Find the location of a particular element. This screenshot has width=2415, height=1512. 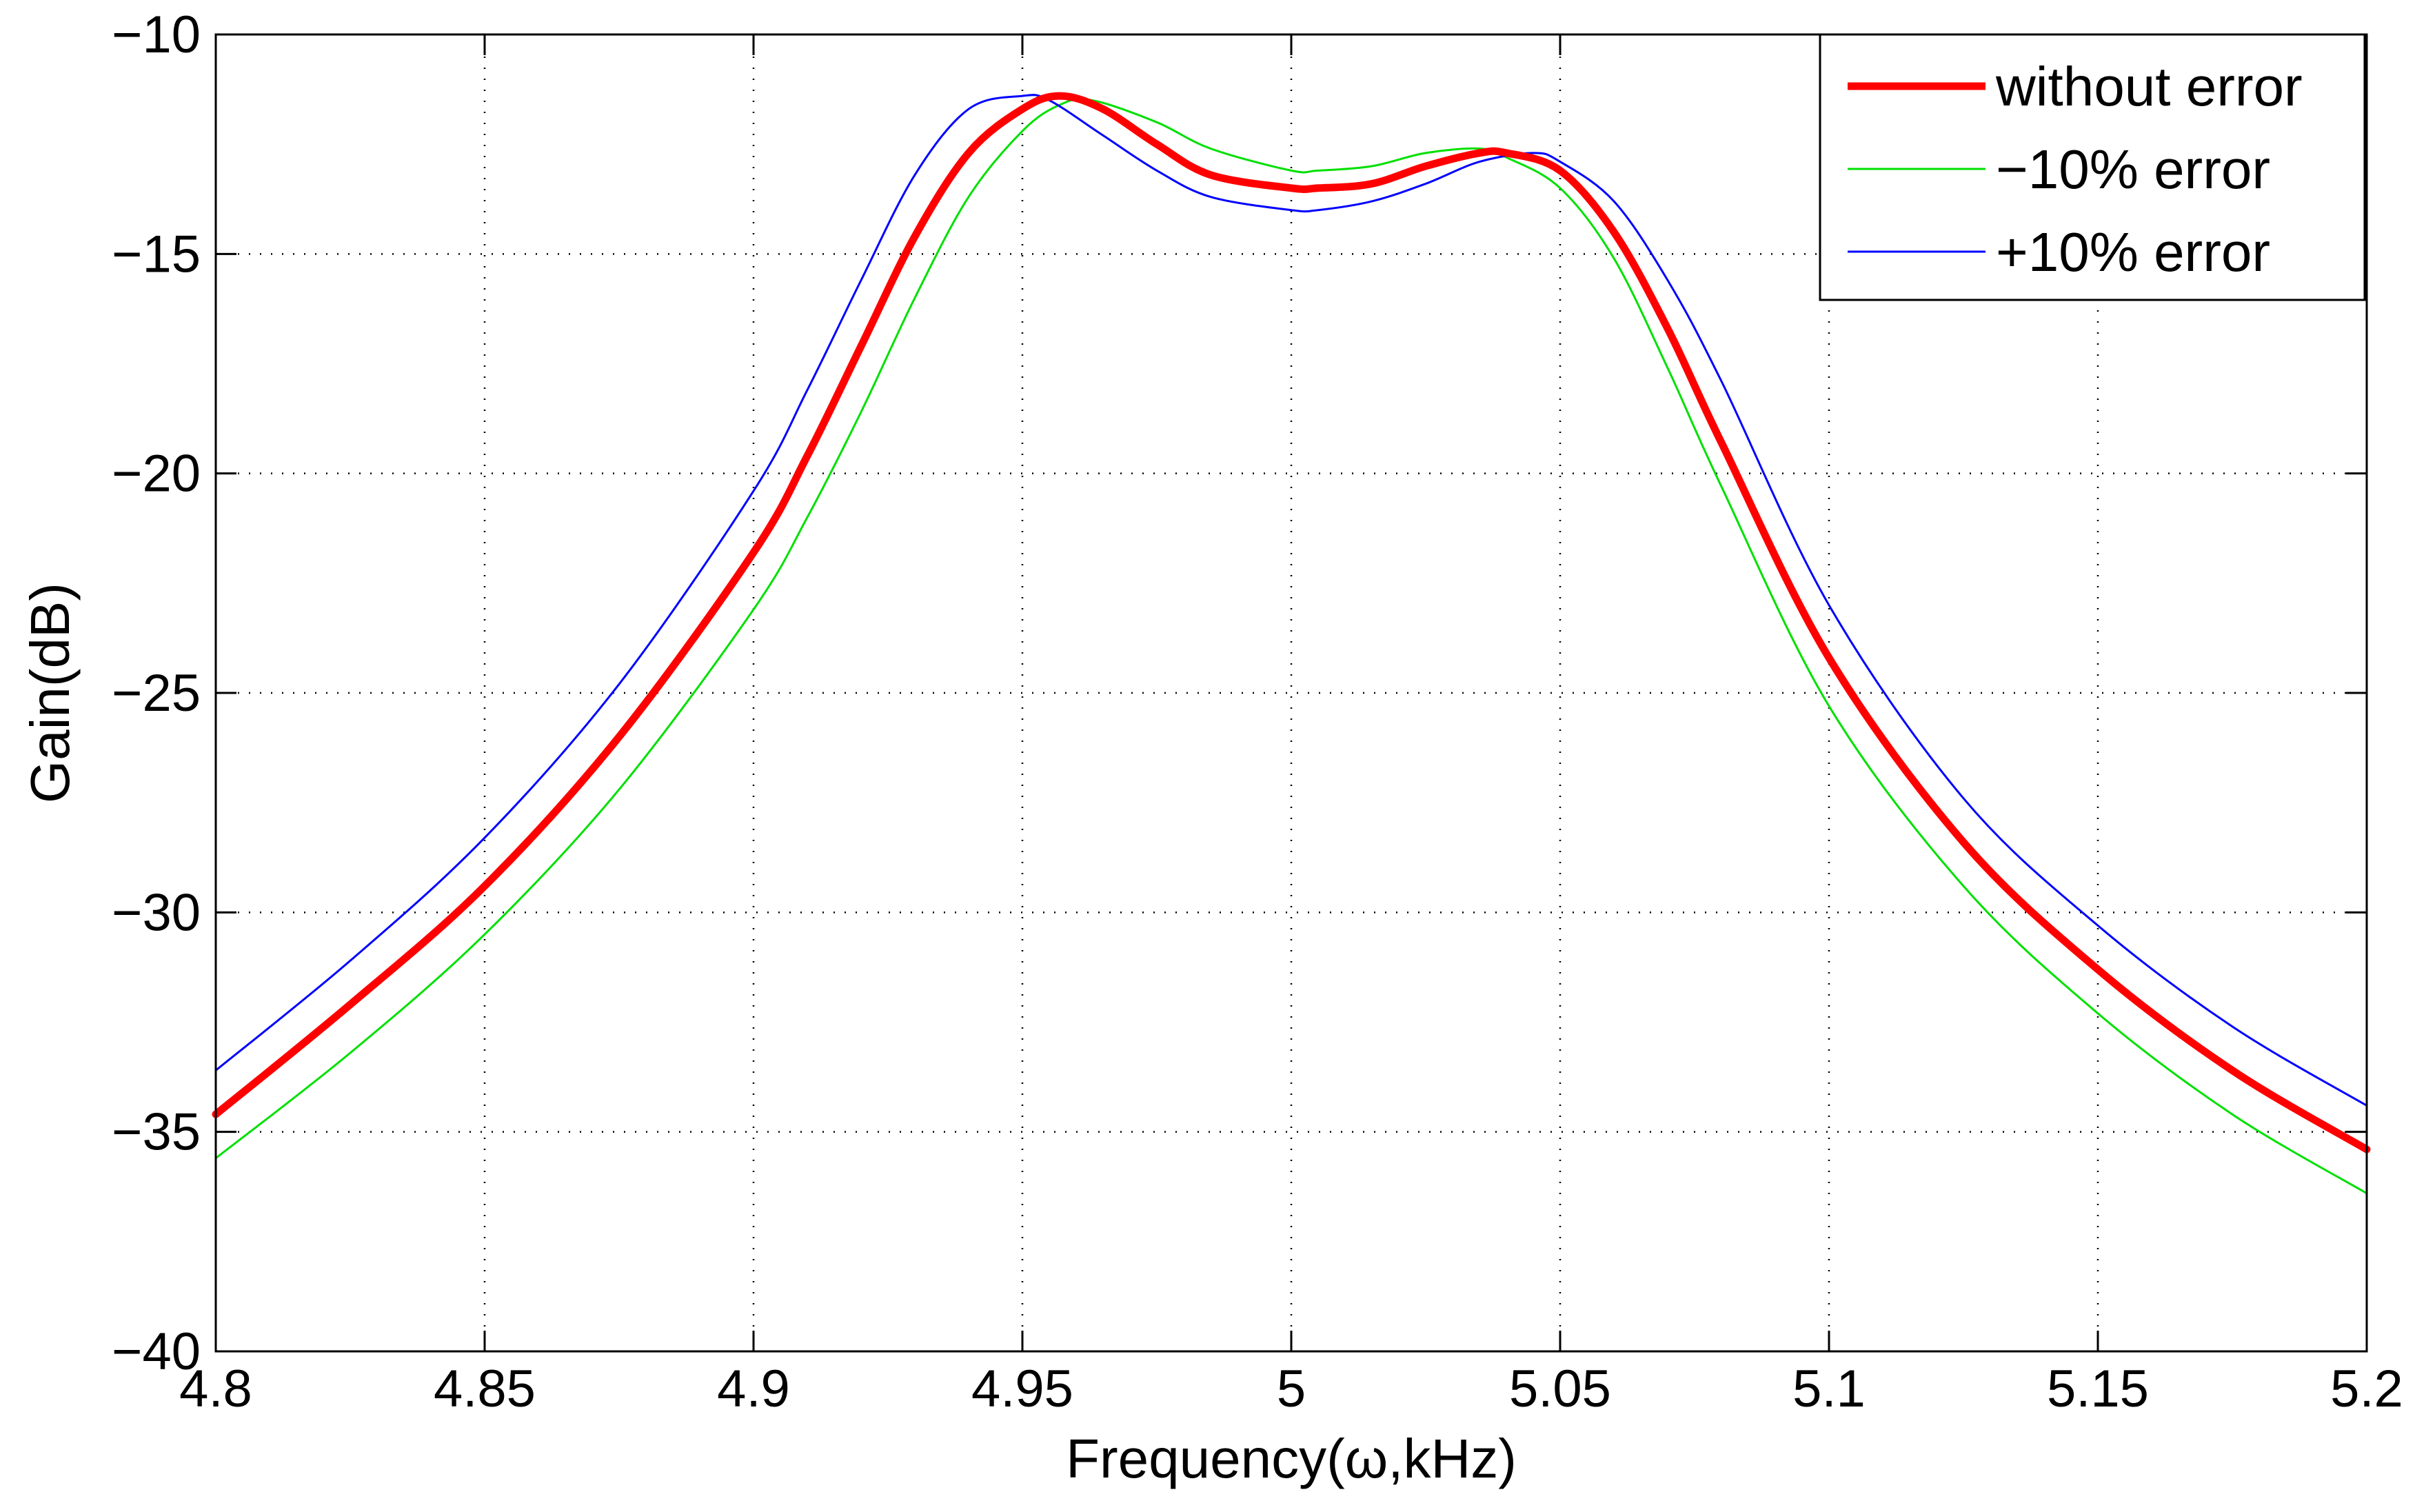

legend-entry: −10% error is located at coordinates (2059, 169).